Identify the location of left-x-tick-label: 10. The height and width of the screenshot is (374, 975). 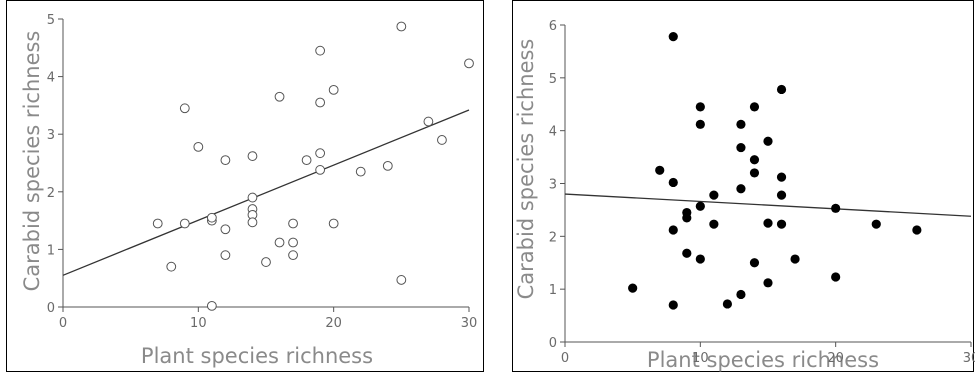
(198, 323).